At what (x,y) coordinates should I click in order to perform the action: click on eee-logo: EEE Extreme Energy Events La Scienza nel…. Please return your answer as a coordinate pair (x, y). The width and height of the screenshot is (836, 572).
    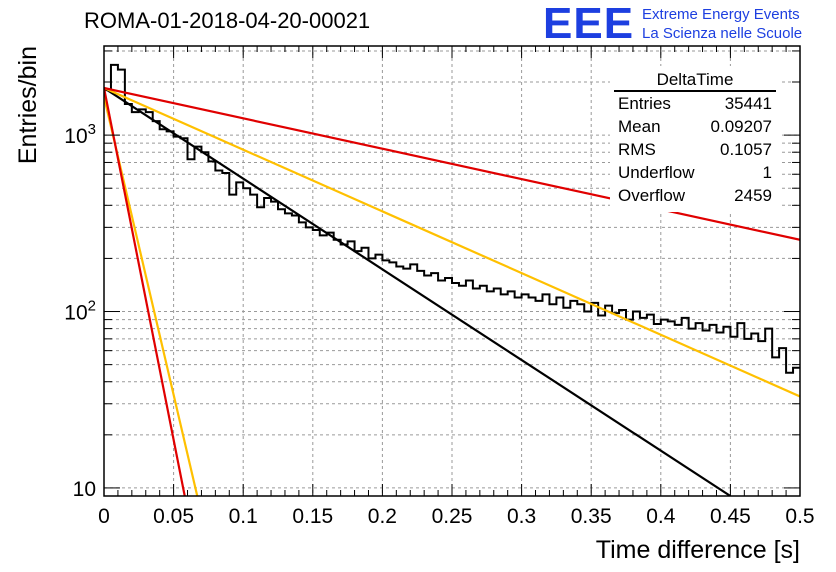
    Looking at the image, I should click on (672, 24).